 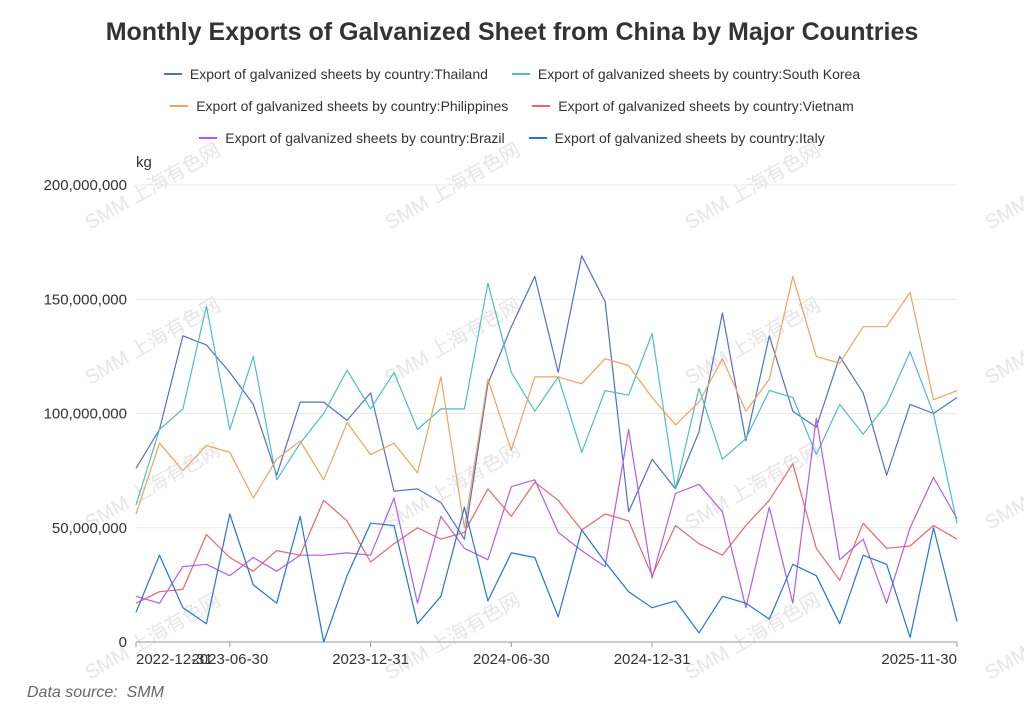 What do you see at coordinates (511, 659) in the screenshot?
I see `x-tick-label-3: 2024-06-30` at bounding box center [511, 659].